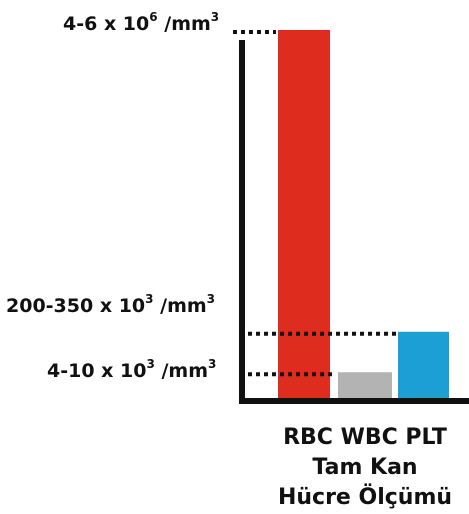  I want to click on reference-label-rbc: 4-6 x 106 /mm3, so click(141, 23).